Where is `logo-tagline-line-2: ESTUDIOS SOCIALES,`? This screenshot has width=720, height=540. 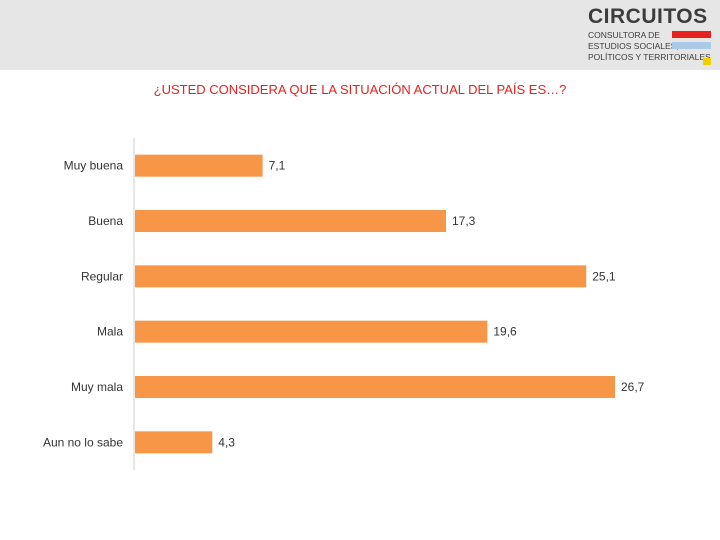 logo-tagline-line-2: ESTUDIOS SOCIALES, is located at coordinates (633, 46).